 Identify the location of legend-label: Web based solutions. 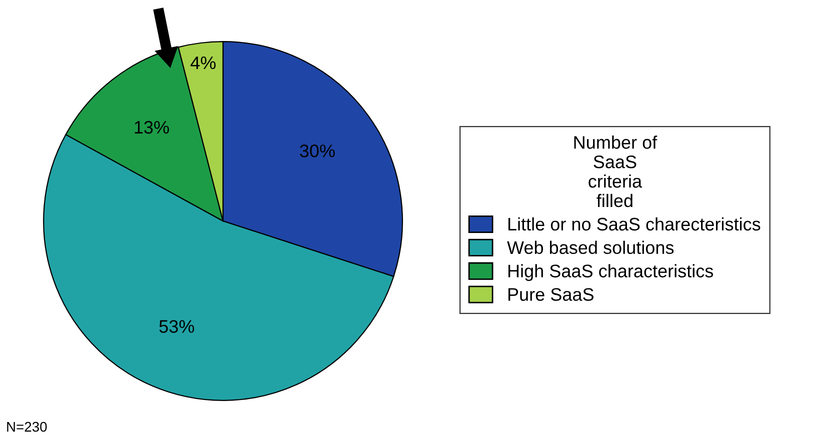
(590, 247).